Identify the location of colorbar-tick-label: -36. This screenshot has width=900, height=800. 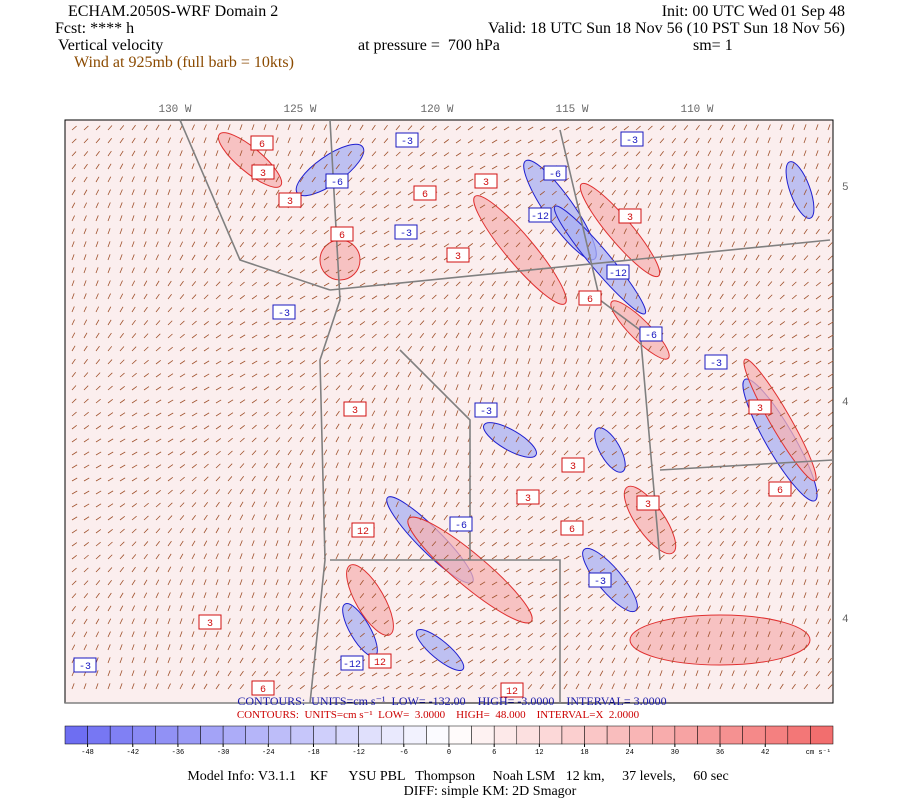
(178, 753).